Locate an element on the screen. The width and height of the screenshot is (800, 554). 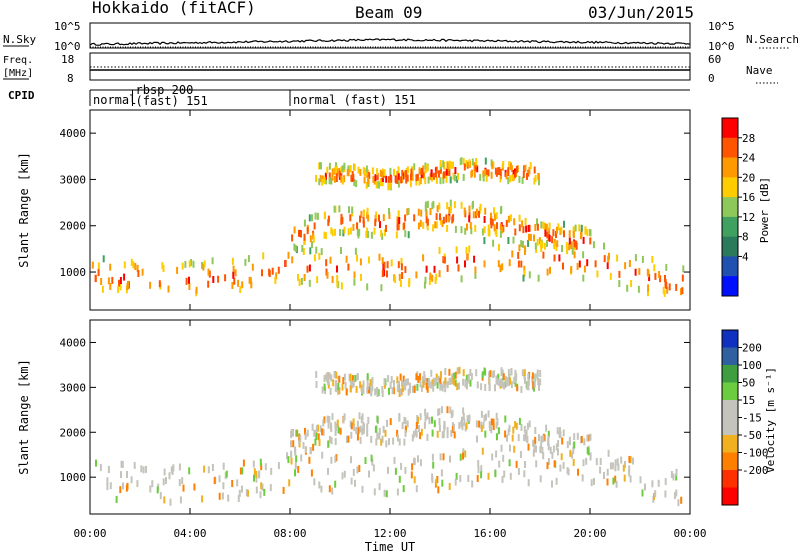
velocity-ylabel: Slant Range [km] is located at coordinates (24, 417).